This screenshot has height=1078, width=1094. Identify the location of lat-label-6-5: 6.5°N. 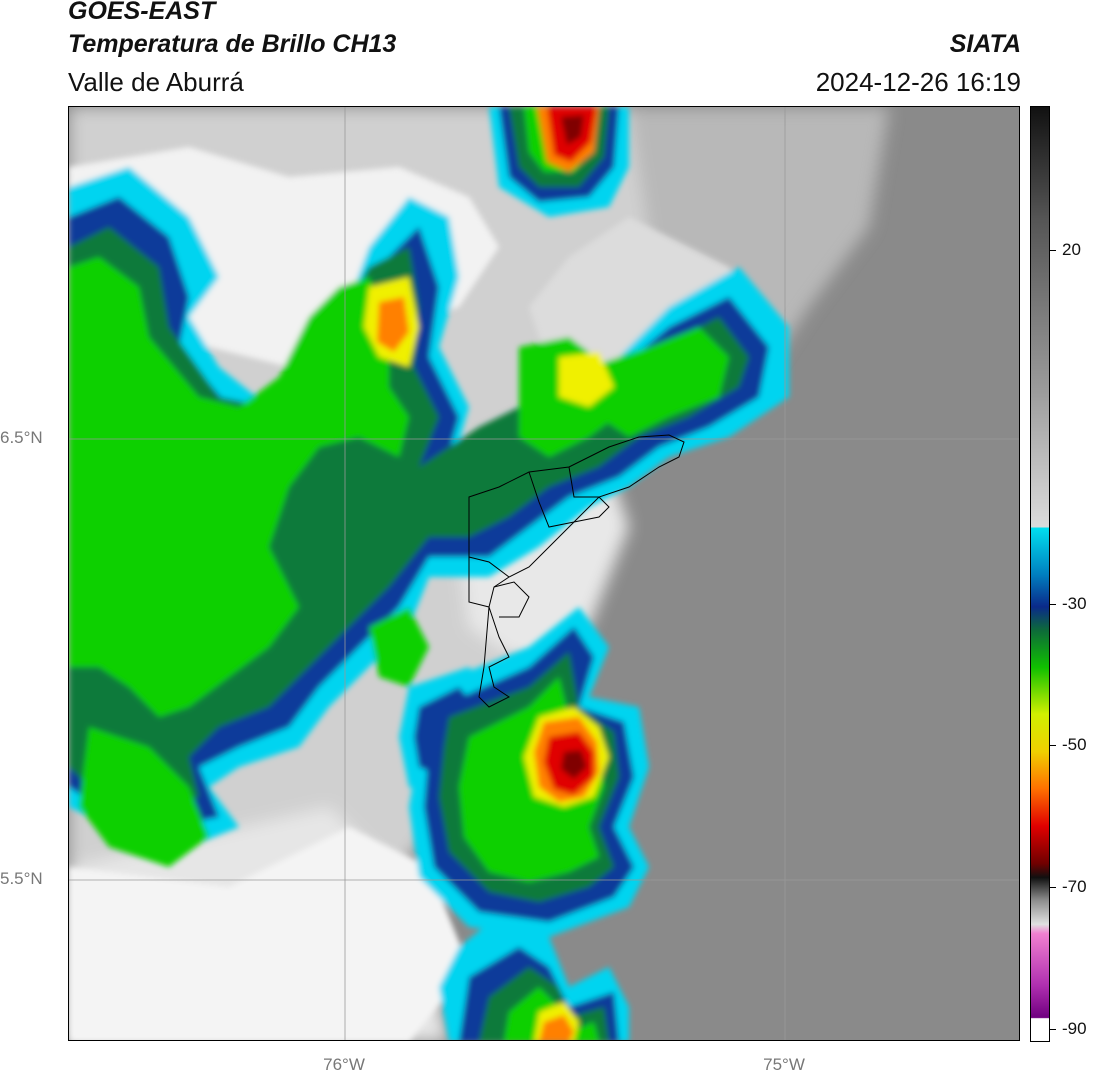
(21, 437).